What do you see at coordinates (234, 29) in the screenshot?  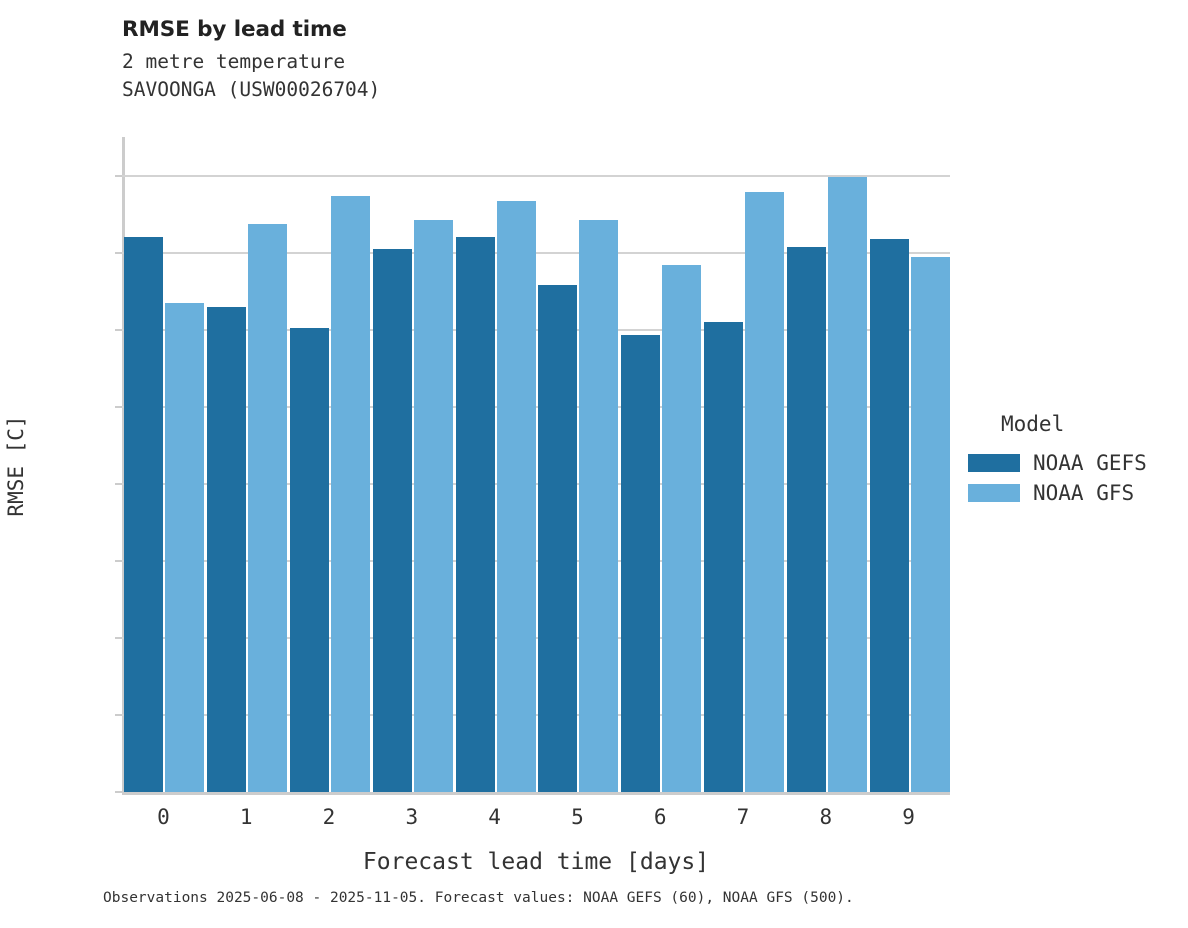 I see `page-title: RMSE by lead time` at bounding box center [234, 29].